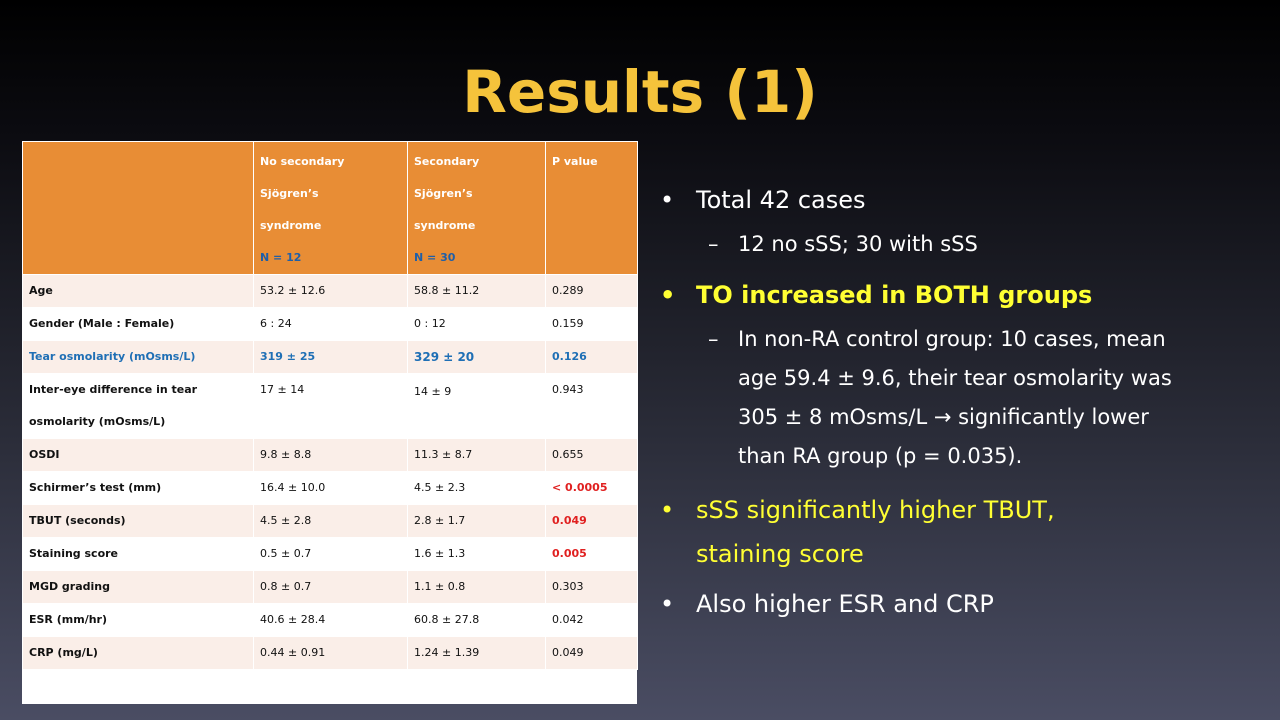 Image resolution: width=1280 pixels, height=720 pixels. I want to click on row-value-no-sss: 9.8 ± 8.8, so click(330, 455).